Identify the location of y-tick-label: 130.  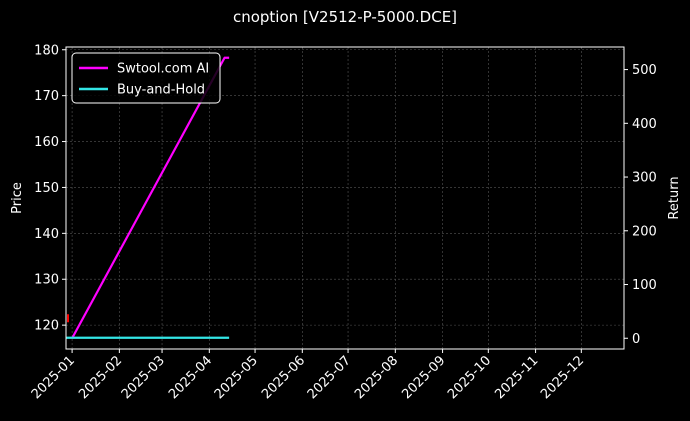
(46, 280).